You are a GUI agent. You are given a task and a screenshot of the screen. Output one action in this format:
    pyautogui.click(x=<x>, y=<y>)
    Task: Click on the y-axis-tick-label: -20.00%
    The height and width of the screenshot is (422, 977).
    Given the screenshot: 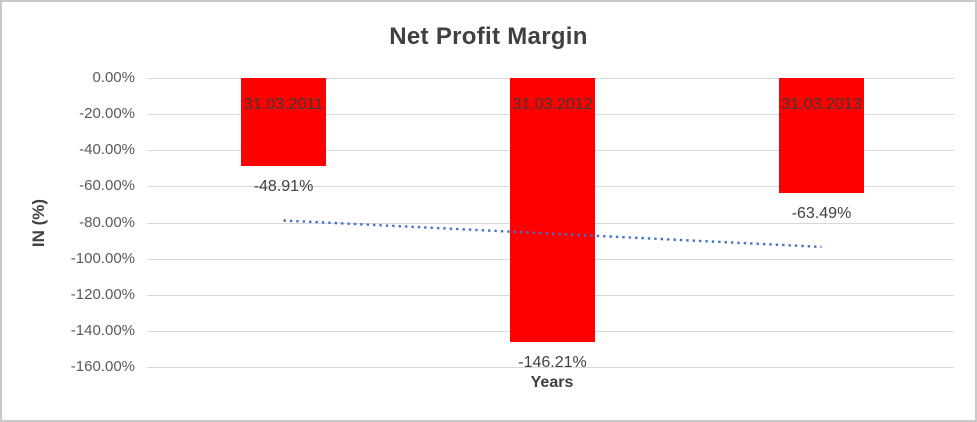 What is the action you would take?
    pyautogui.click(x=107, y=113)
    